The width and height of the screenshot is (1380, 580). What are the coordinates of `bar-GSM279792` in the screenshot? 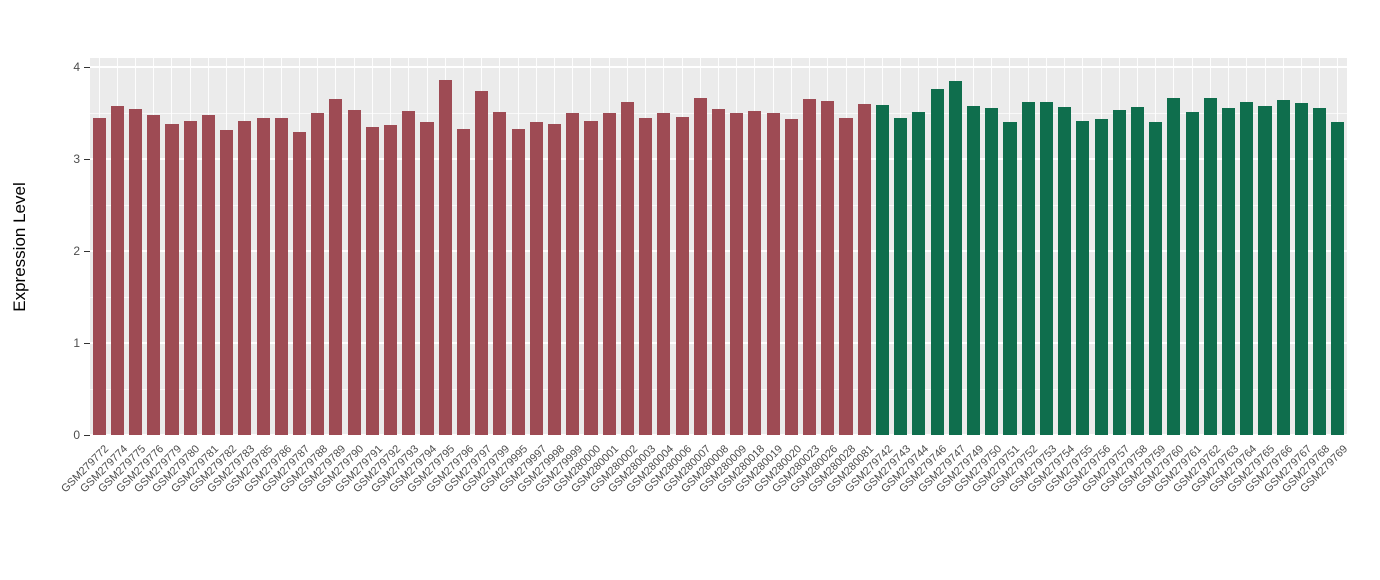 It's located at (391, 280).